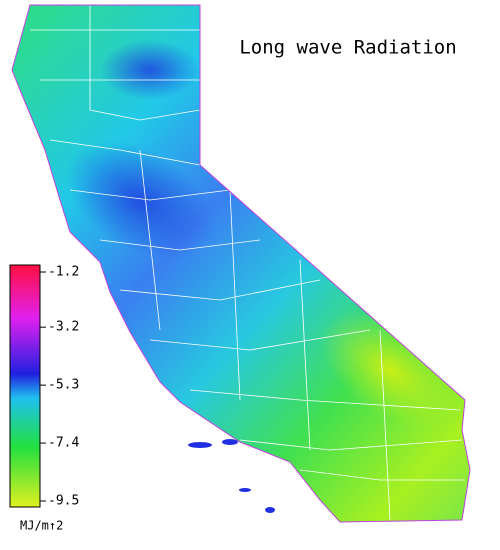 This screenshot has width=500, height=550. What do you see at coordinates (63, 443) in the screenshot?
I see `colorbar-tick-label: -7.4` at bounding box center [63, 443].